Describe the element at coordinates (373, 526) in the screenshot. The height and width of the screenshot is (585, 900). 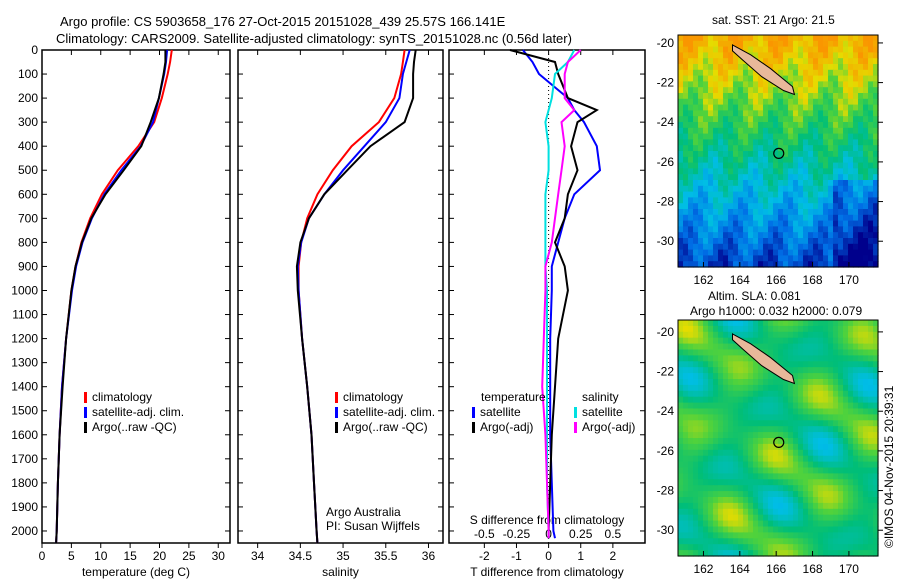
I see `panel-annotation: PI: Susan Wijffels` at that location.